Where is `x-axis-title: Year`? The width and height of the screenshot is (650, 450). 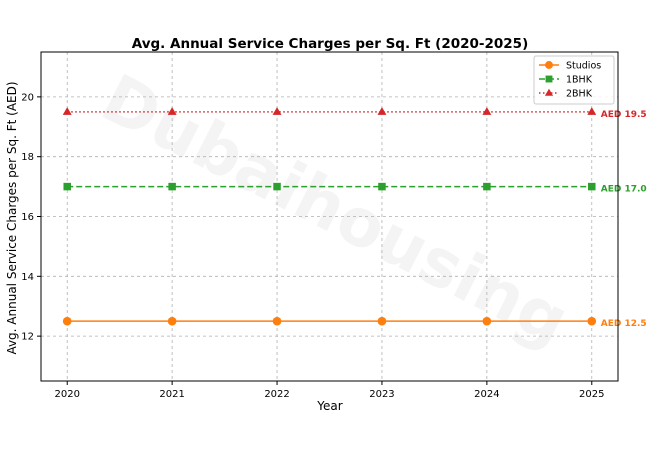
x-axis-title: Year is located at coordinates (329, 406).